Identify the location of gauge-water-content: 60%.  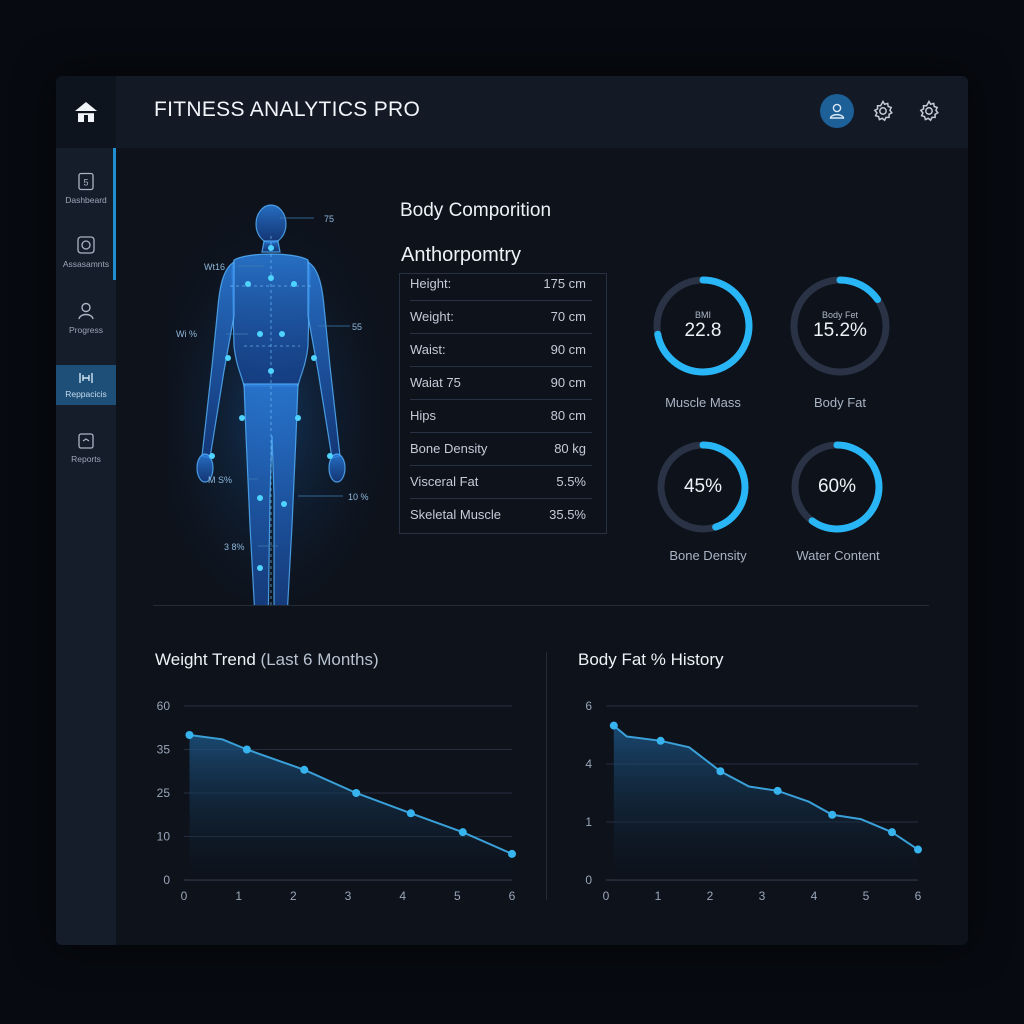
(837, 487).